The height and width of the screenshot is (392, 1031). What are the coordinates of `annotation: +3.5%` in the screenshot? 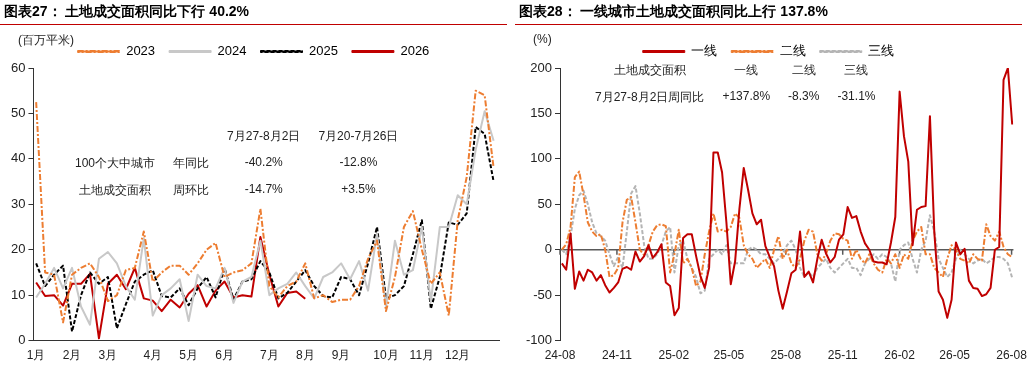 It's located at (358, 190).